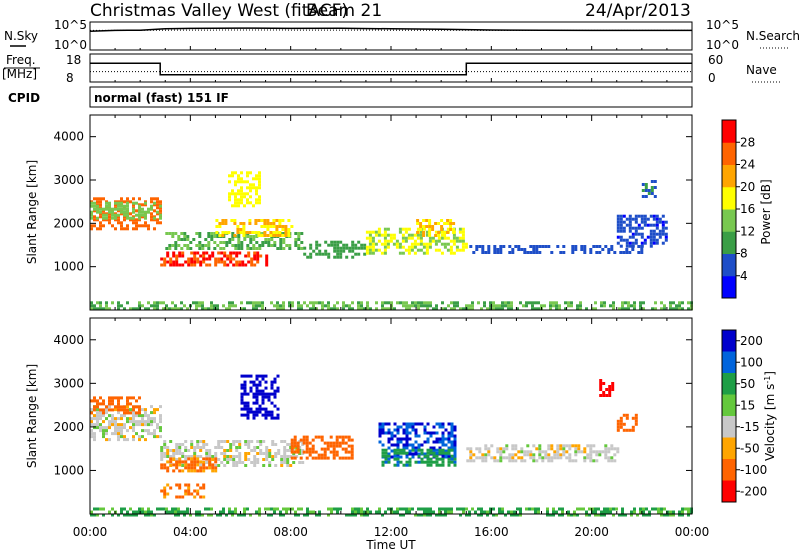 The width and height of the screenshot is (800, 554). What do you see at coordinates (68, 340) in the screenshot?
I see `y-tick-label: 4000` at bounding box center [68, 340].